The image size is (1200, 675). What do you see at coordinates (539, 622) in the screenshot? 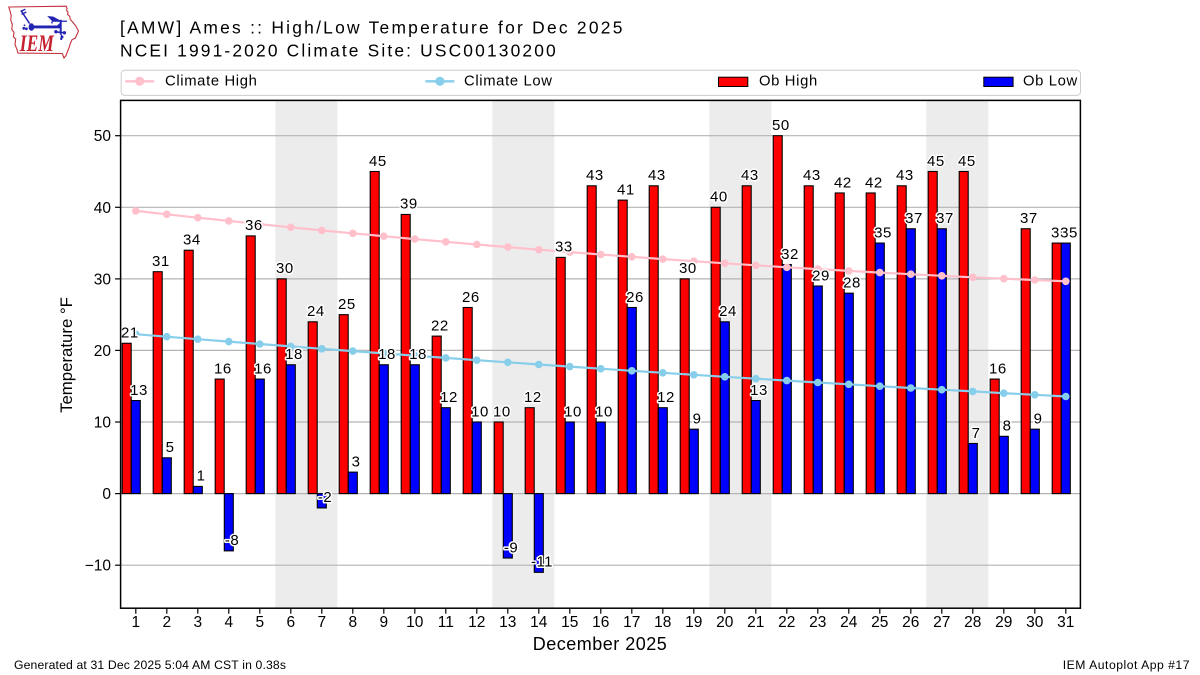
I see `svg-text: 14` at bounding box center [539, 622].